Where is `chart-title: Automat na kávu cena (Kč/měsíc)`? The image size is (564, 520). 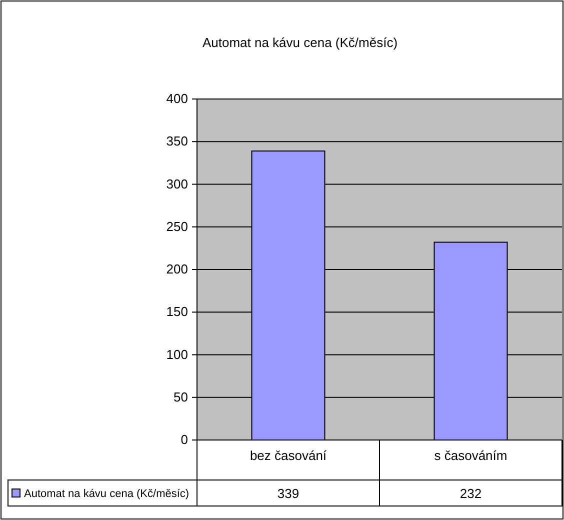
chart-title: Automat na kávu cena (Kč/měsíc) is located at coordinates (300, 42).